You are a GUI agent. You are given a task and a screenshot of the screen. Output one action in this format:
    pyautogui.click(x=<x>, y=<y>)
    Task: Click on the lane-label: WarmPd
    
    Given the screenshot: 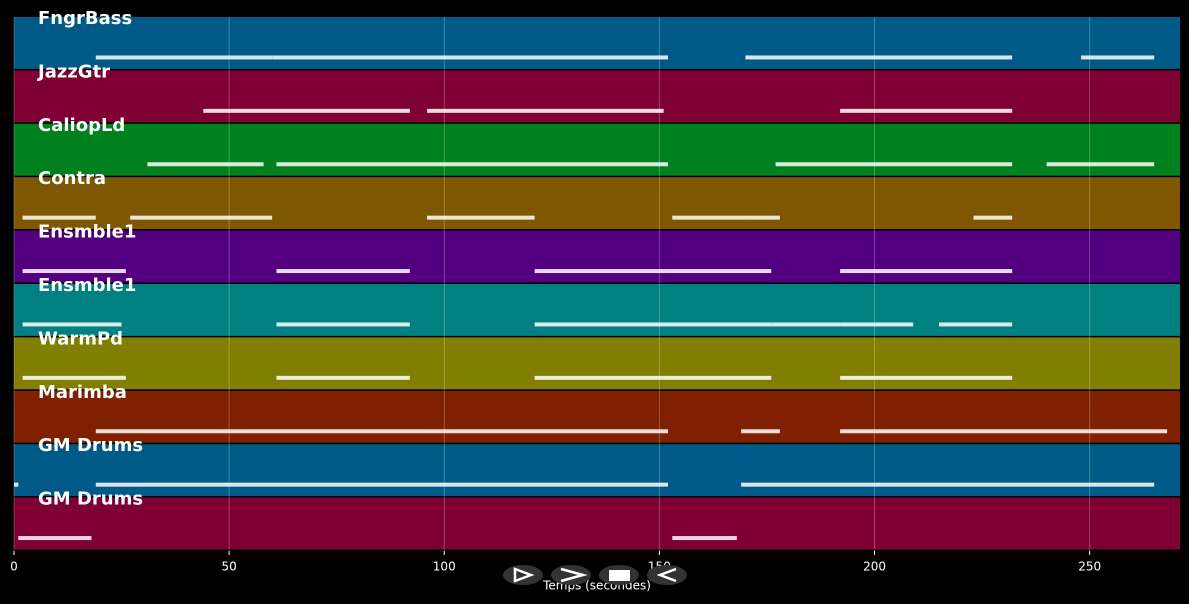 What is the action you would take?
    pyautogui.click(x=80, y=338)
    